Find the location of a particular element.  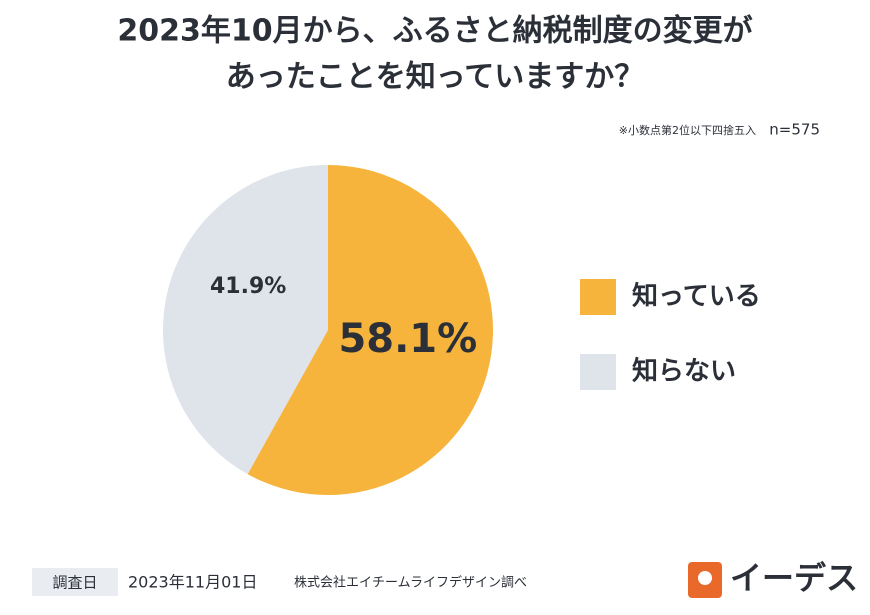

pie-slice is located at coordinates (245, 320).